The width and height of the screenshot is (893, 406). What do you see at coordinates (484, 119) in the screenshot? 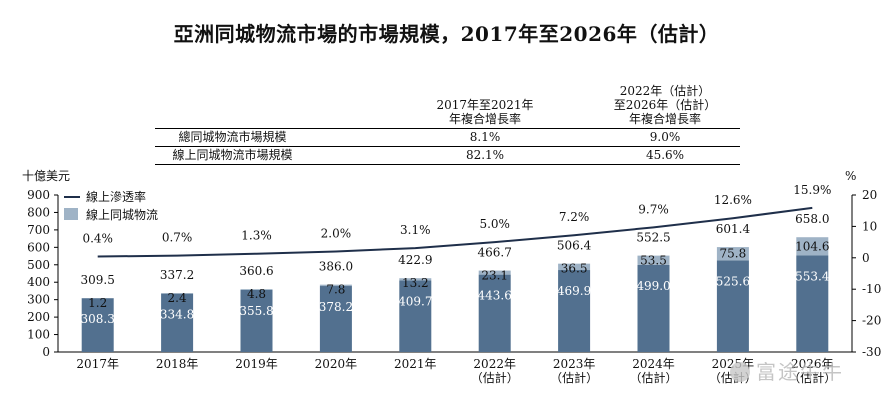
I see `cagr-header-line: 年複合增長率` at bounding box center [484, 119].